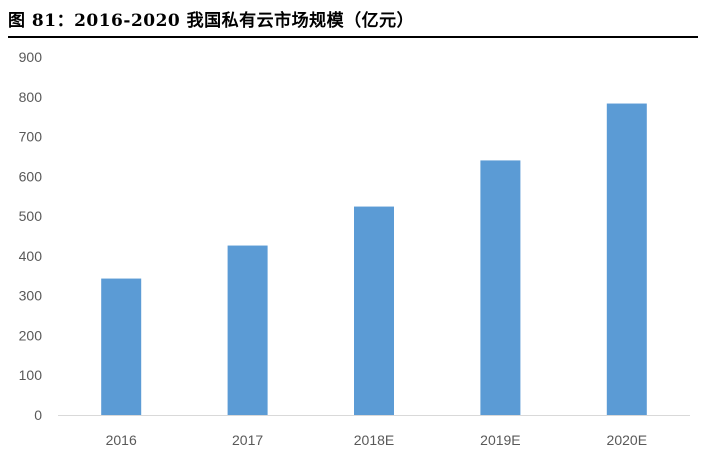 Image resolution: width=703 pixels, height=469 pixels. Describe the element at coordinates (38, 415) in the screenshot. I see `y-tick-label: 0` at that location.